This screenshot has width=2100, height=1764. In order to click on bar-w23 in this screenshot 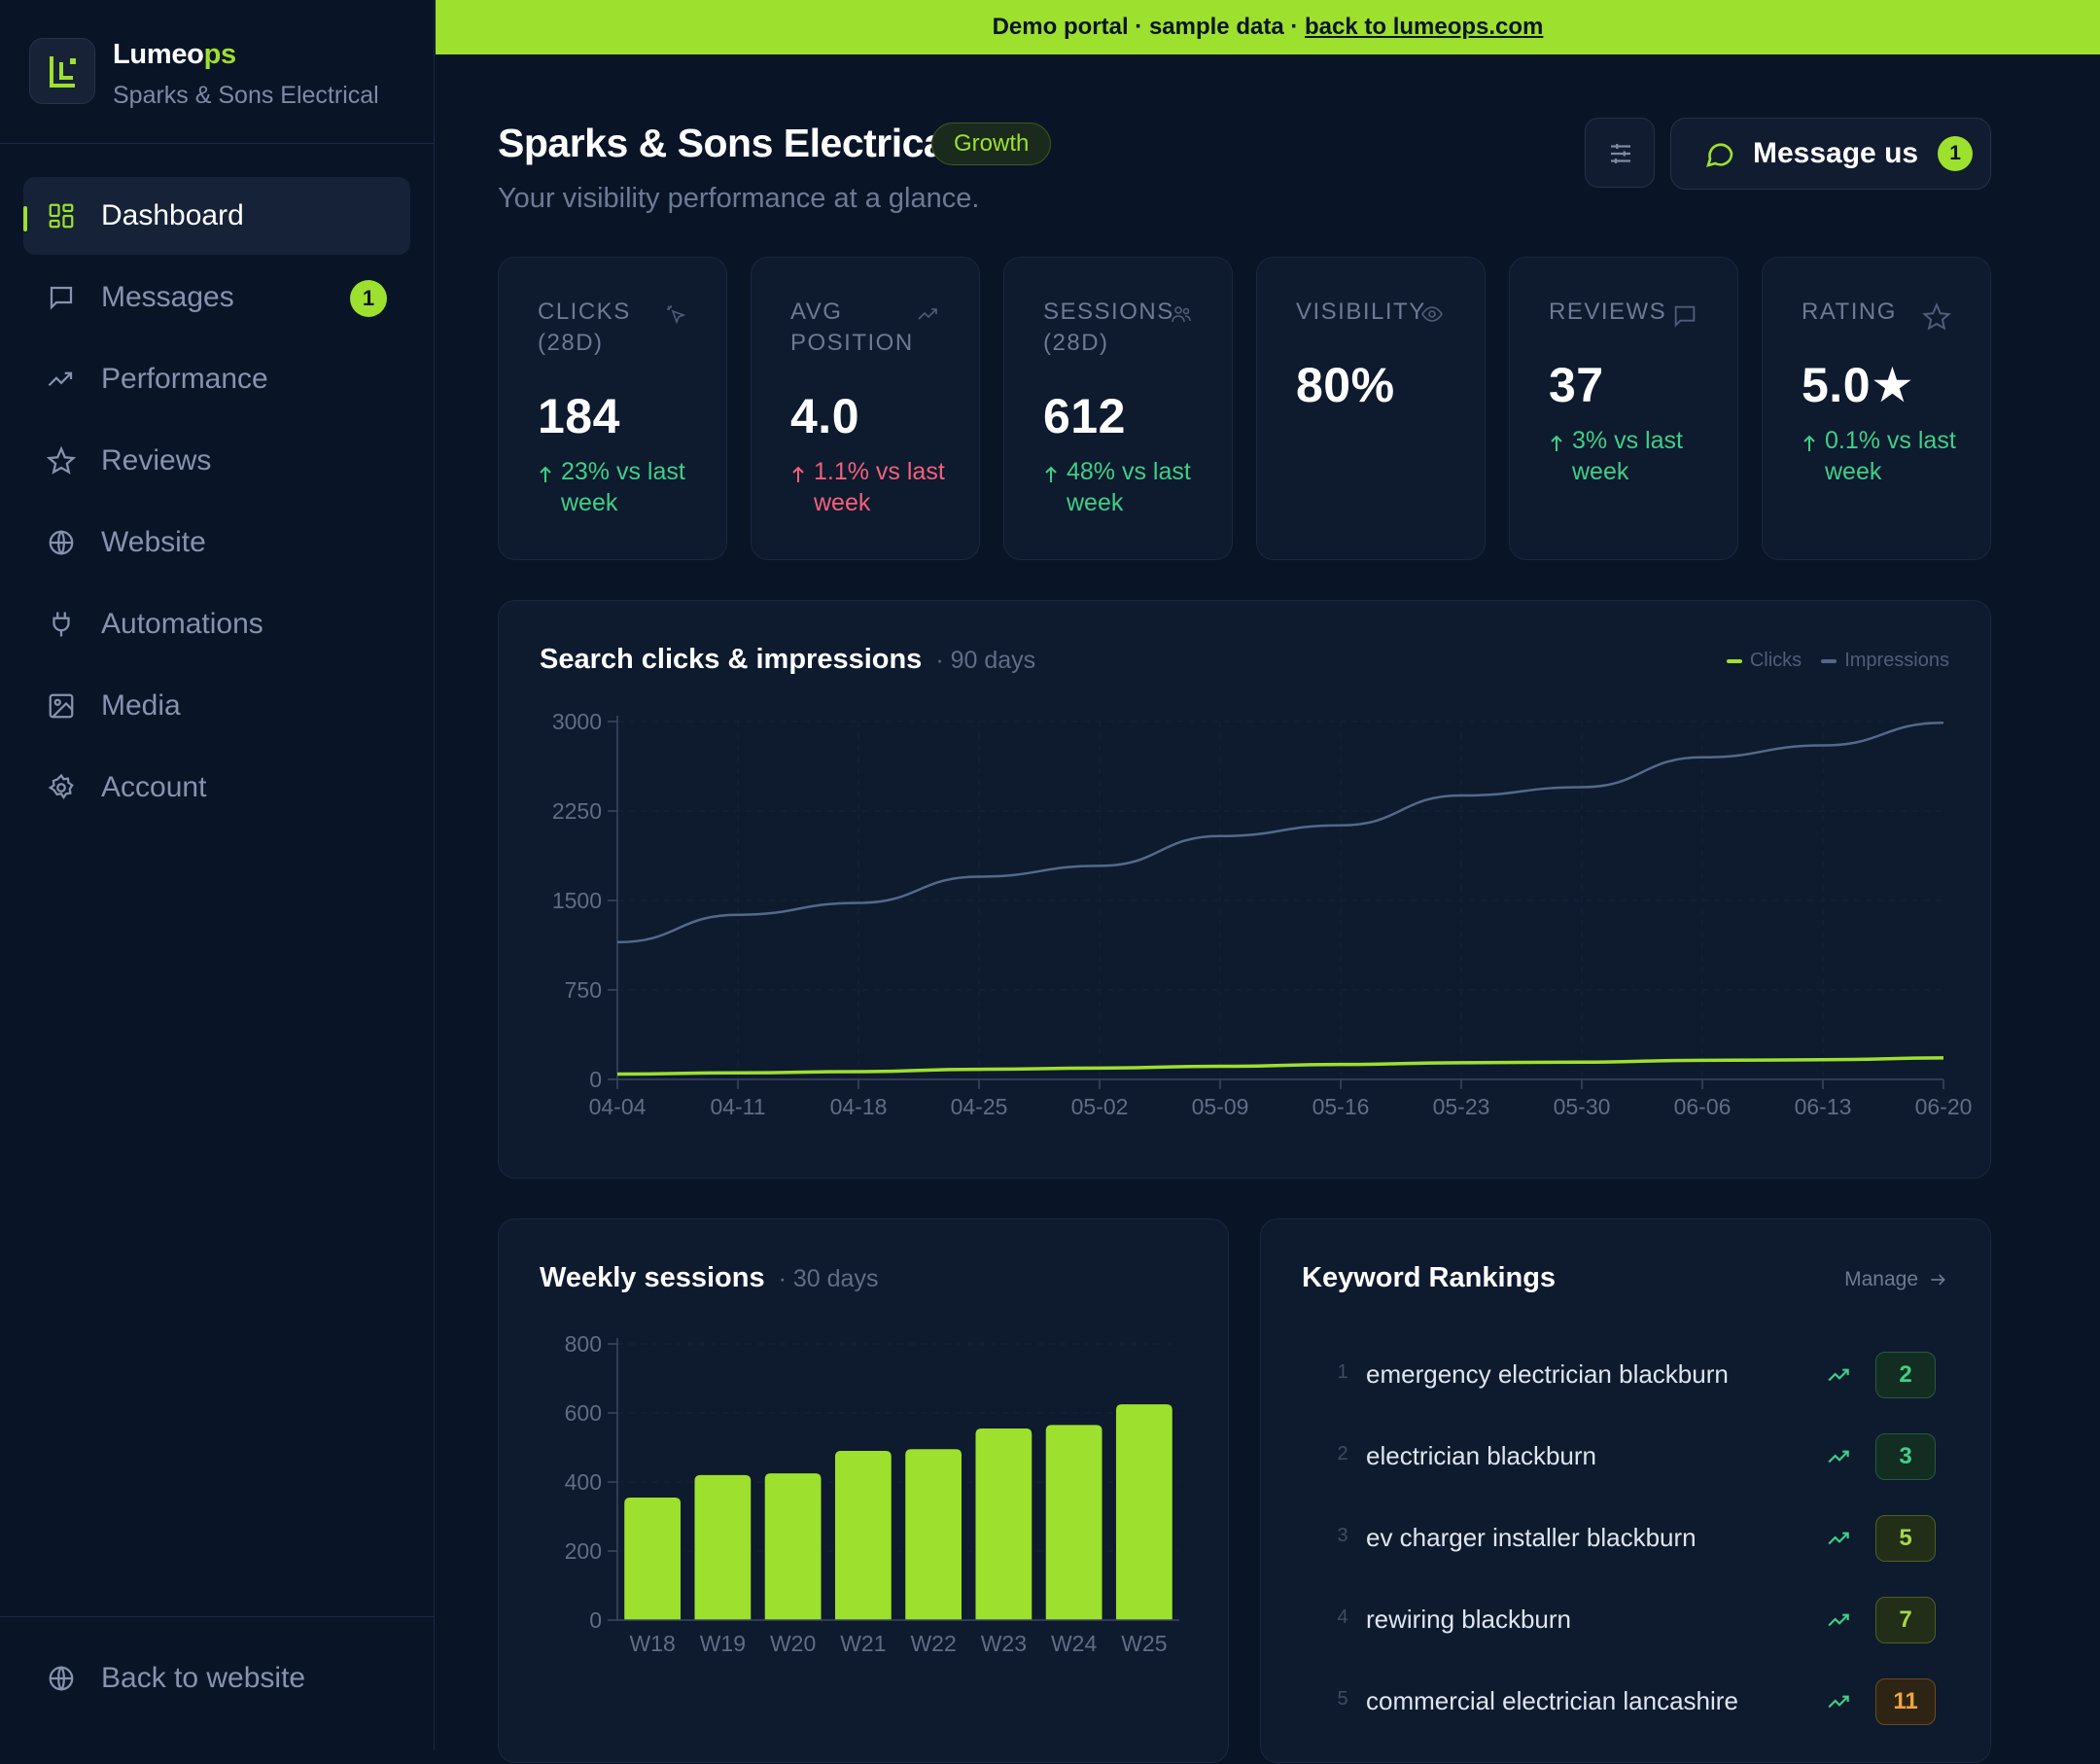, I will do `click(1003, 1524)`.